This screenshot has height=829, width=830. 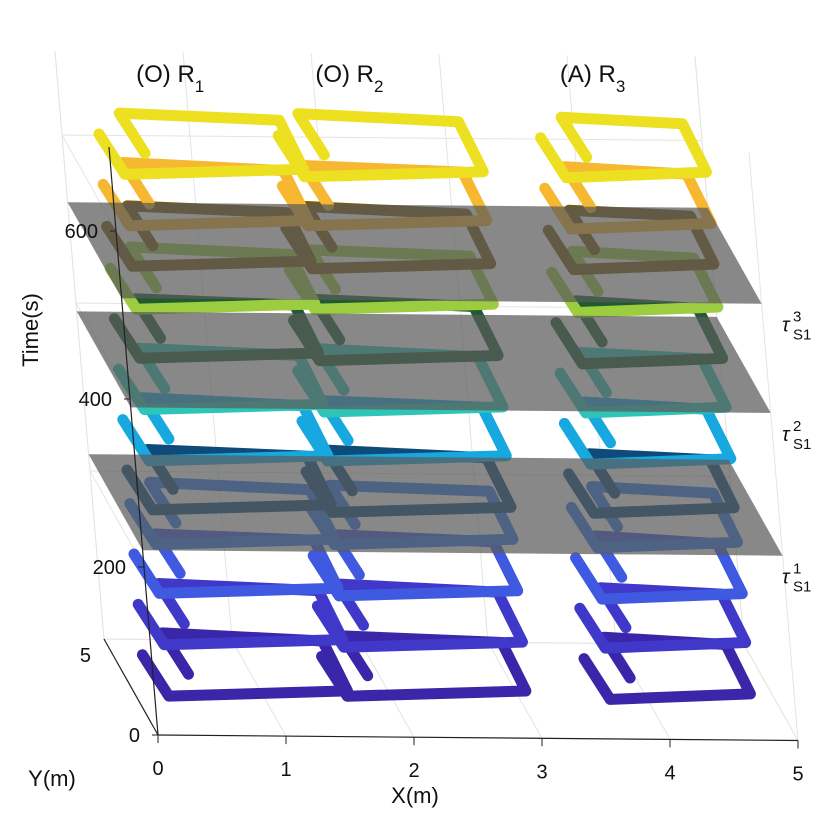 I want to click on z-axis-label: Time(s), so click(x=30, y=330).